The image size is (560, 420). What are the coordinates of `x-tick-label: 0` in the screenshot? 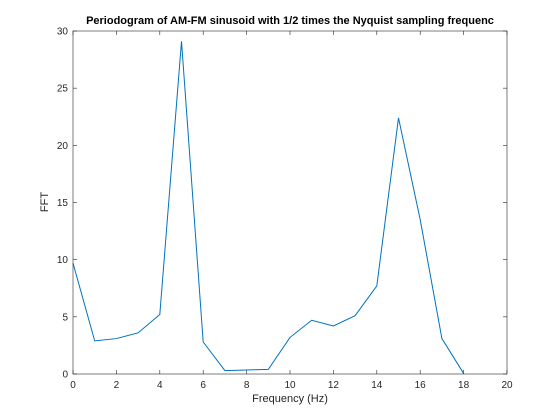 It's located at (73, 385).